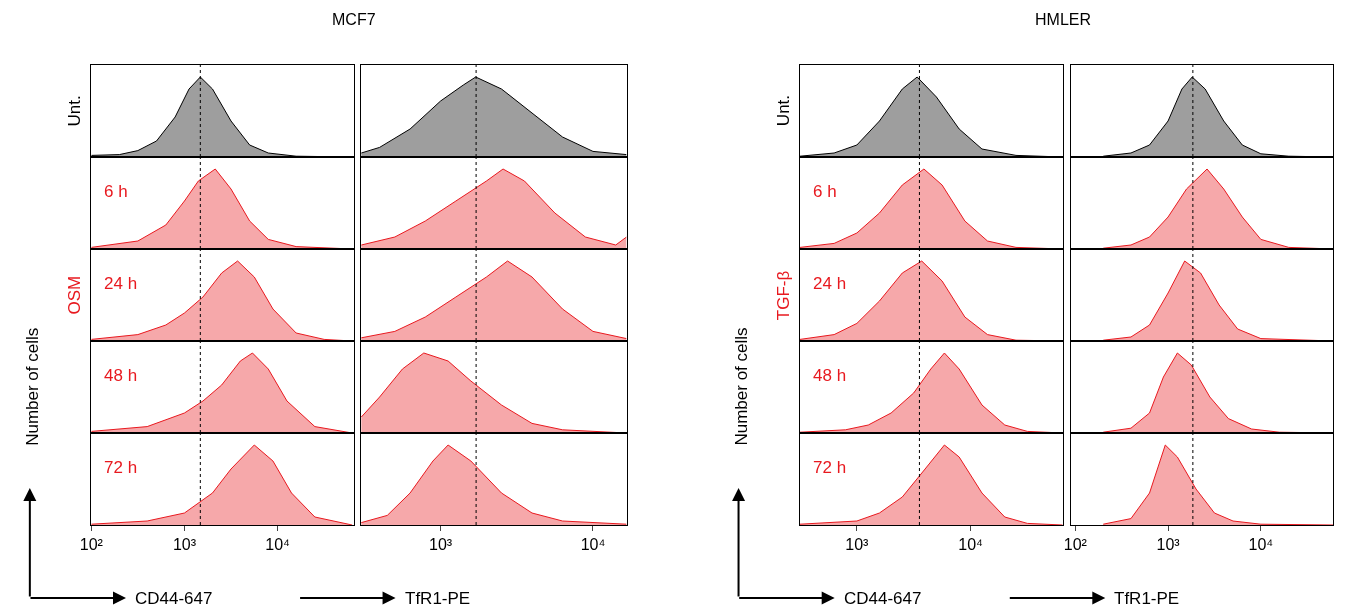 The width and height of the screenshot is (1362, 609). I want to click on text: 24 h, so click(121, 283).